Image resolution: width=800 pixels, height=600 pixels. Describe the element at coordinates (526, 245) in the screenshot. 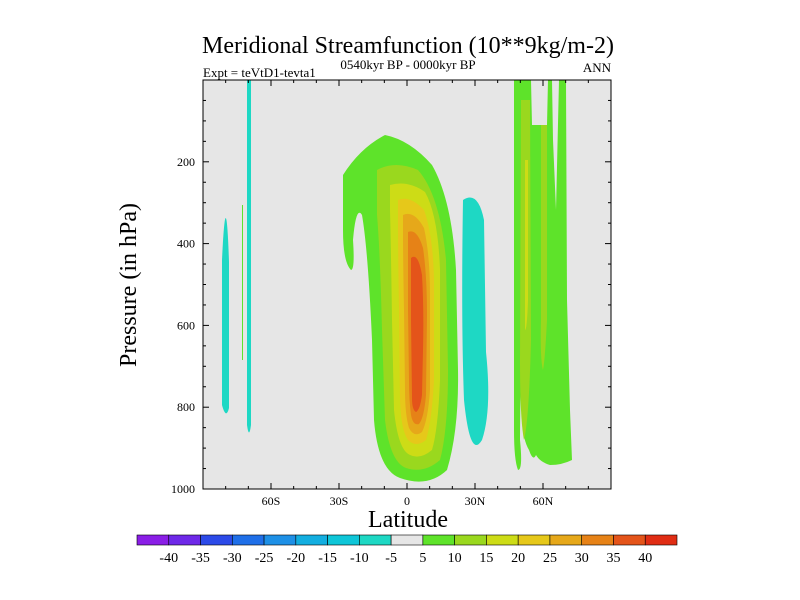

I see `contour-15-north-band` at that location.